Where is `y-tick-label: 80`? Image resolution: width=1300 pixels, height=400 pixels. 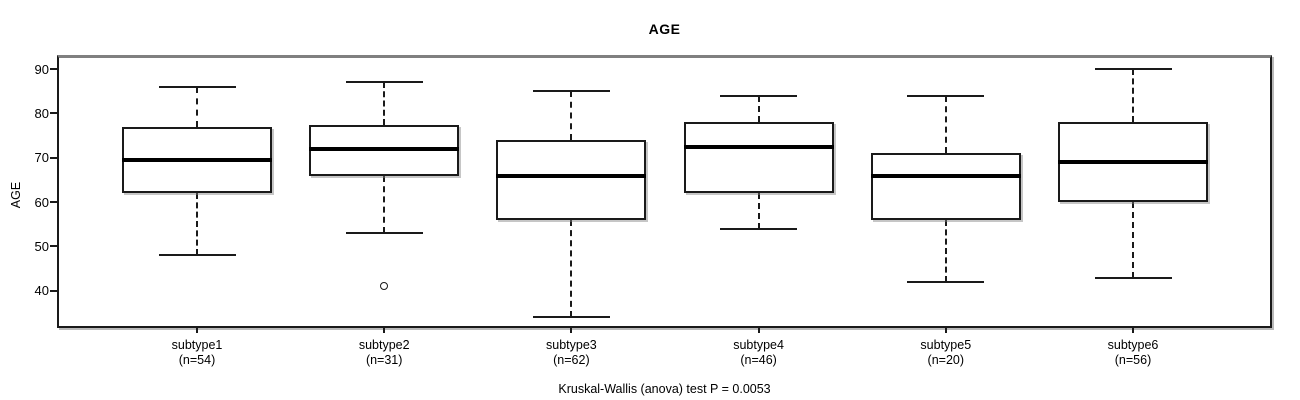
y-tick-label: 80 is located at coordinates (41, 113).